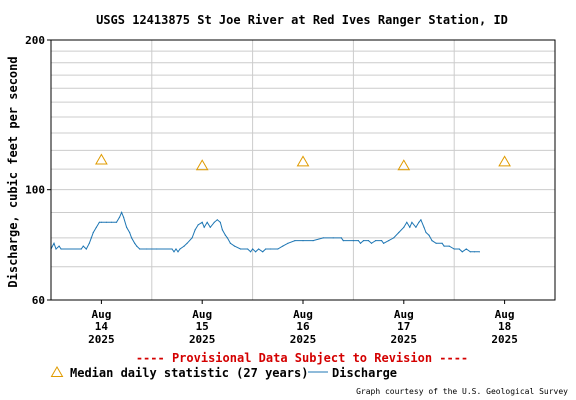 This screenshot has height=400, width=576. Describe the element at coordinates (13, 171) in the screenshot. I see `y-axis-label: Discharge, cubic feet per second` at that location.